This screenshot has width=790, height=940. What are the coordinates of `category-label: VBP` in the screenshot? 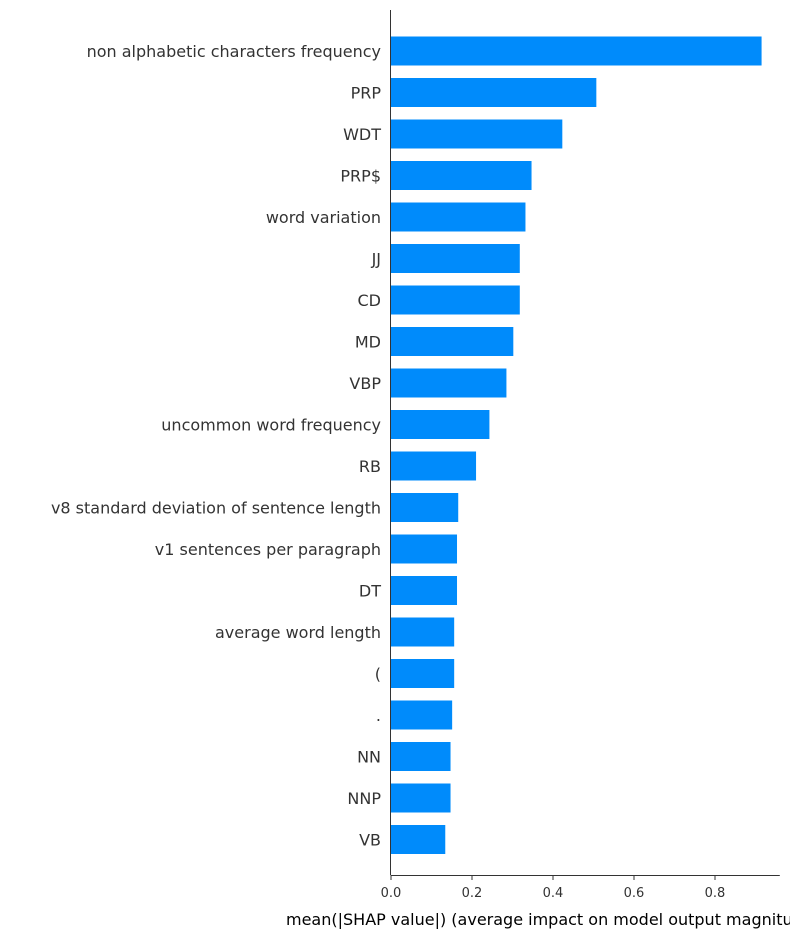 It's located at (365, 383).